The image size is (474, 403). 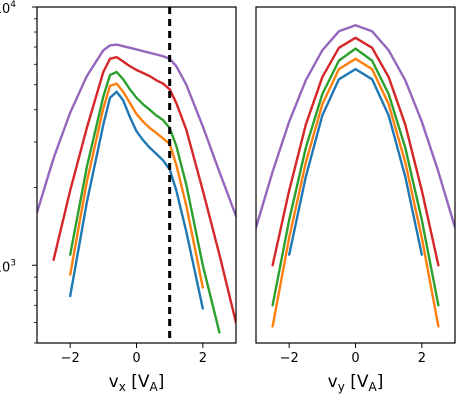 I want to click on x-axis-label: vx [VA], so click(x=137, y=383).